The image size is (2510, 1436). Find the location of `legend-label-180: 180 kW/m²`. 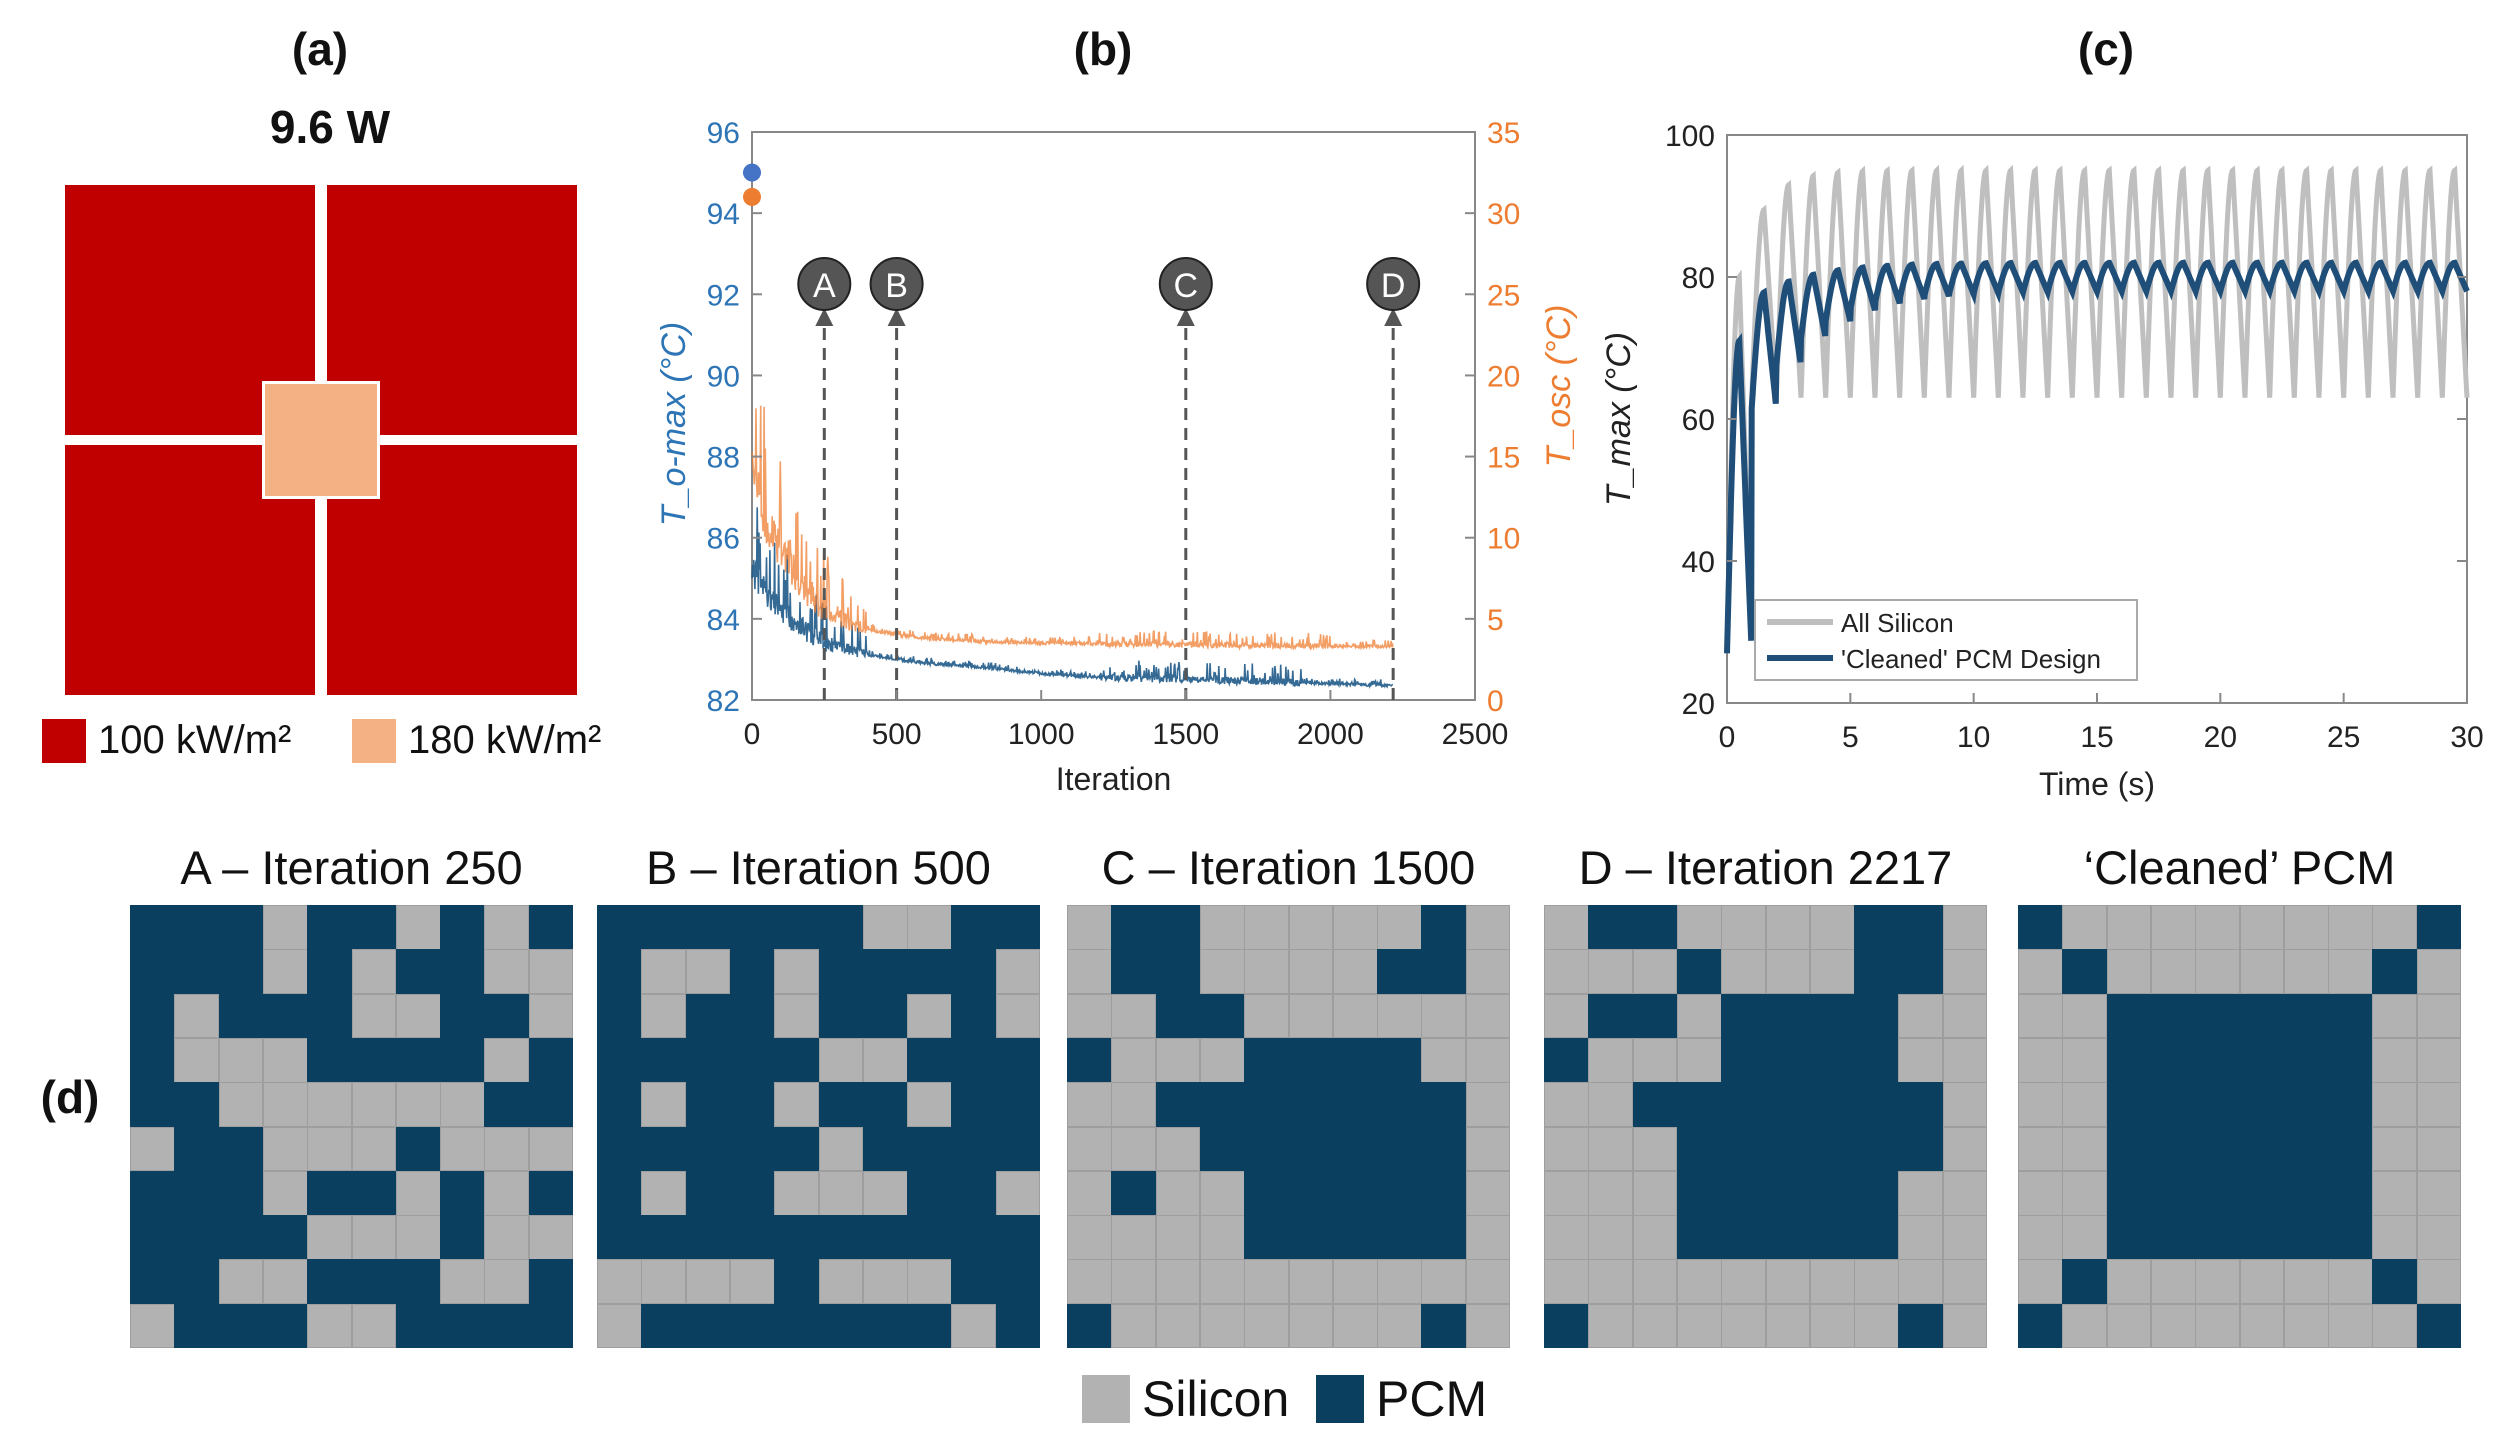

legend-label-180: 180 kW/m² is located at coordinates (505, 740).